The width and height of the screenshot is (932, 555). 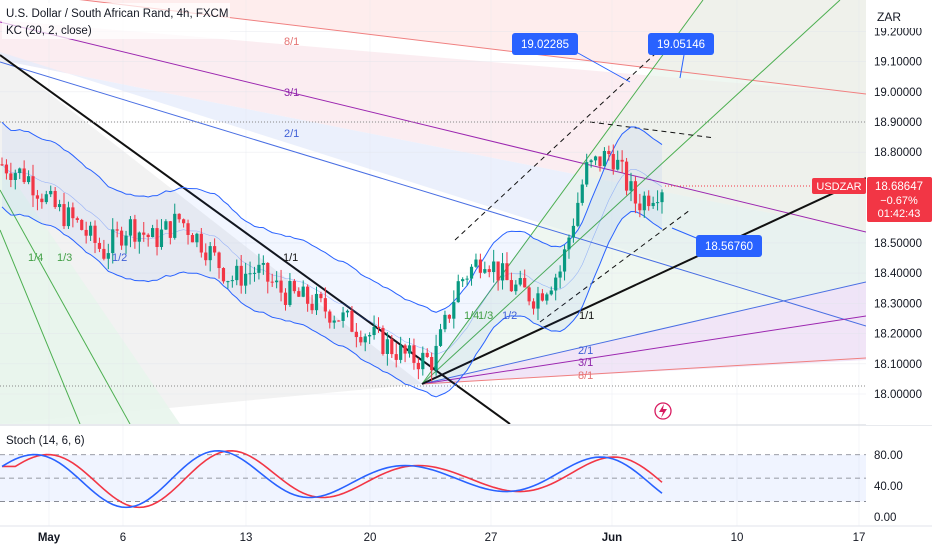 What do you see at coordinates (90, 292) in the screenshot?
I see `fan-region-lower-green` at bounding box center [90, 292].